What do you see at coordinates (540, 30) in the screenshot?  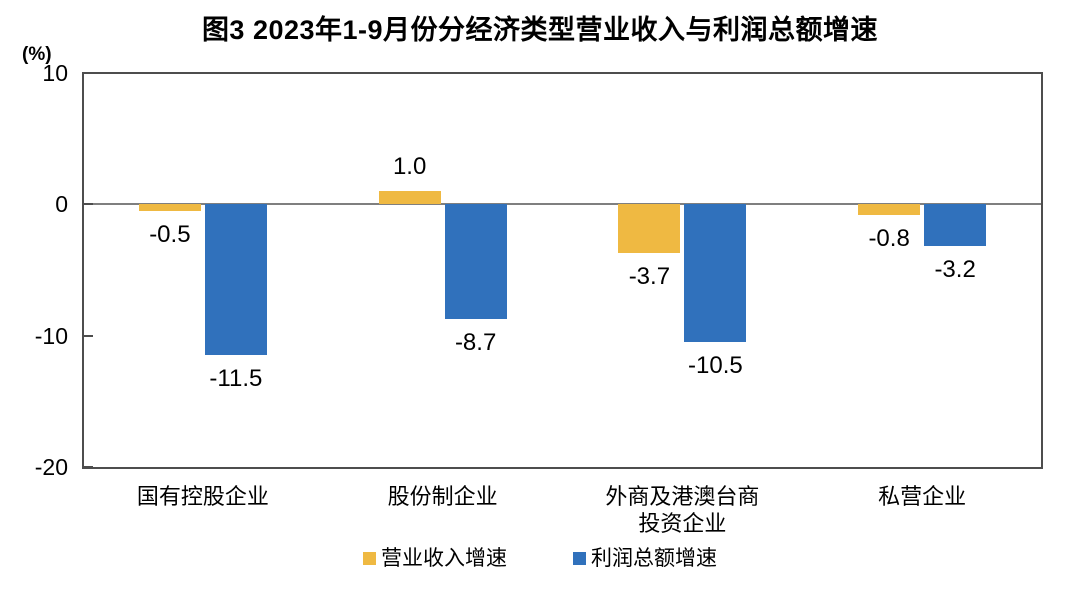 I see `chart-title: 图3 2023年1-9月份分经济类型营业收入与利润总额增速` at bounding box center [540, 30].